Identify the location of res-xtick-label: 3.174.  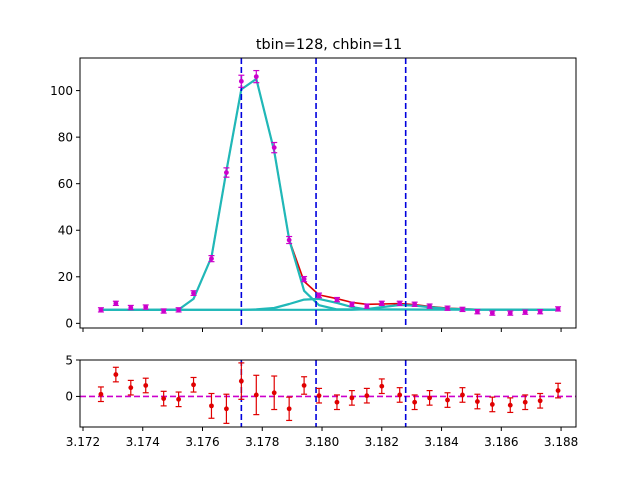
(143, 442).